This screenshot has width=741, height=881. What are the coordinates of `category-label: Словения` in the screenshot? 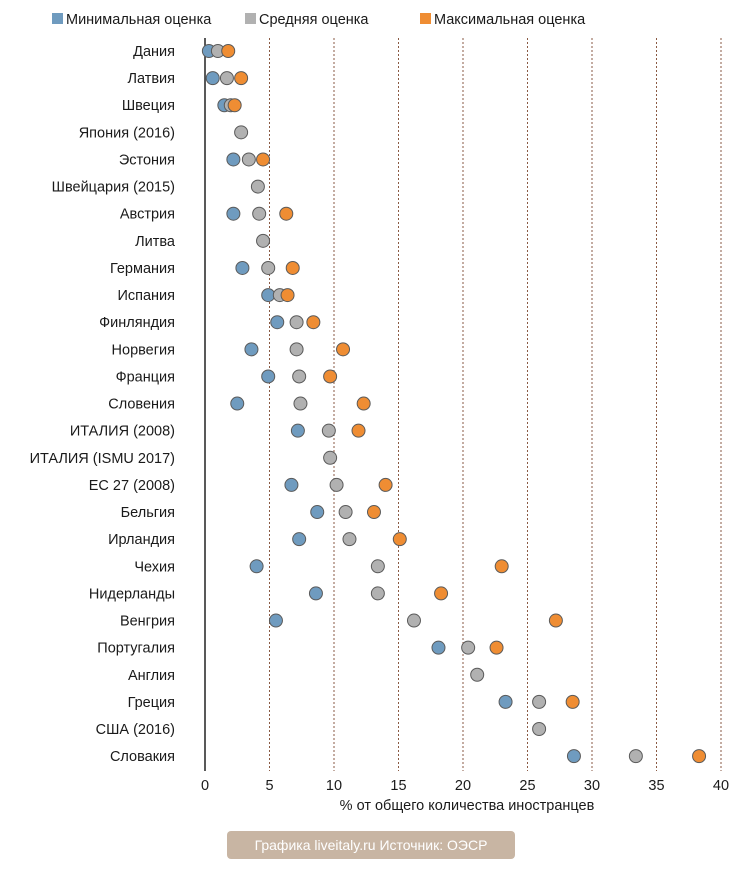 It's located at (141, 405).